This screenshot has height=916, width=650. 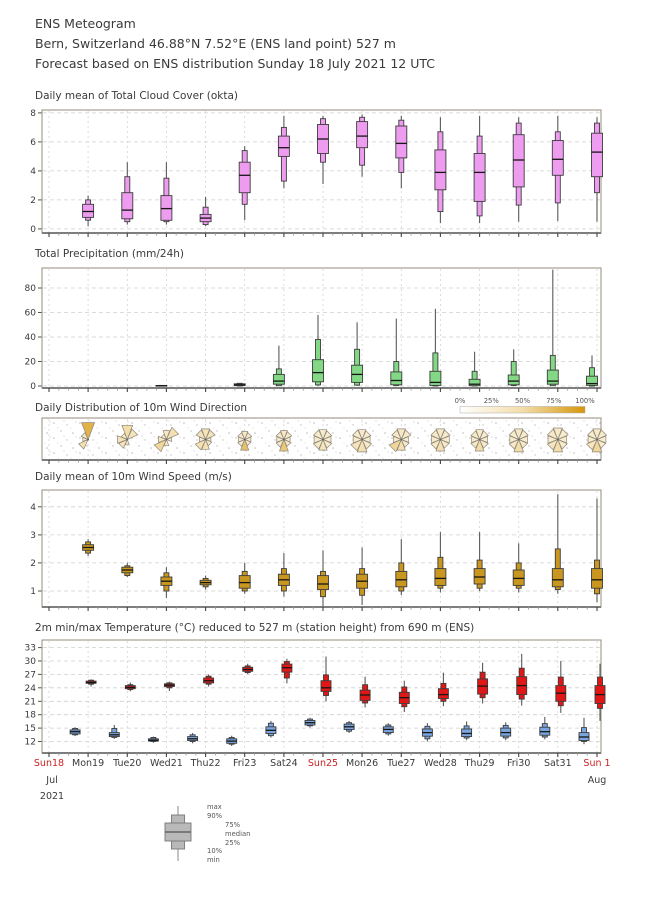 I want to click on y-tick-label: 40, so click(x=31, y=338).